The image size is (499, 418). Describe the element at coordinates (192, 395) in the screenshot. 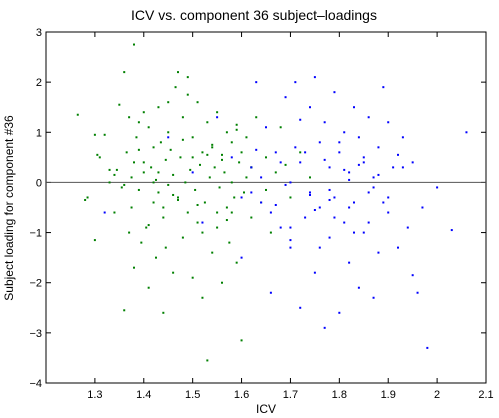

I see `x-tick-label: 1.5` at that location.